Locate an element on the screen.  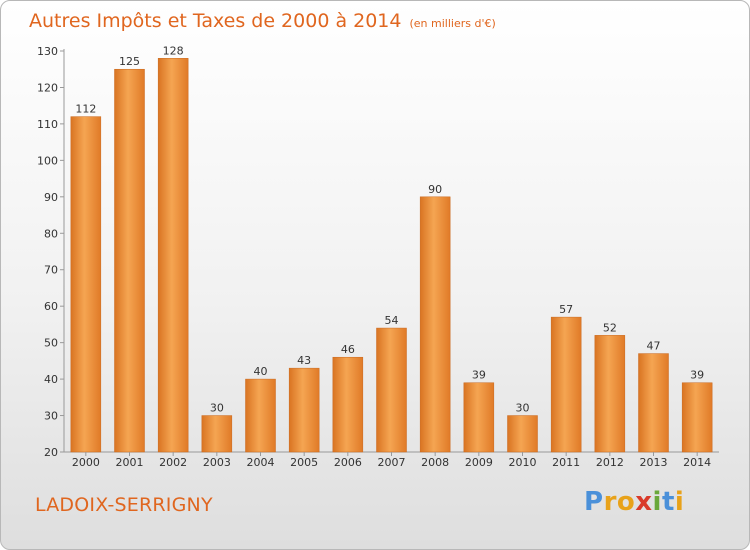
x-tick-label: 2003 is located at coordinates (217, 462).